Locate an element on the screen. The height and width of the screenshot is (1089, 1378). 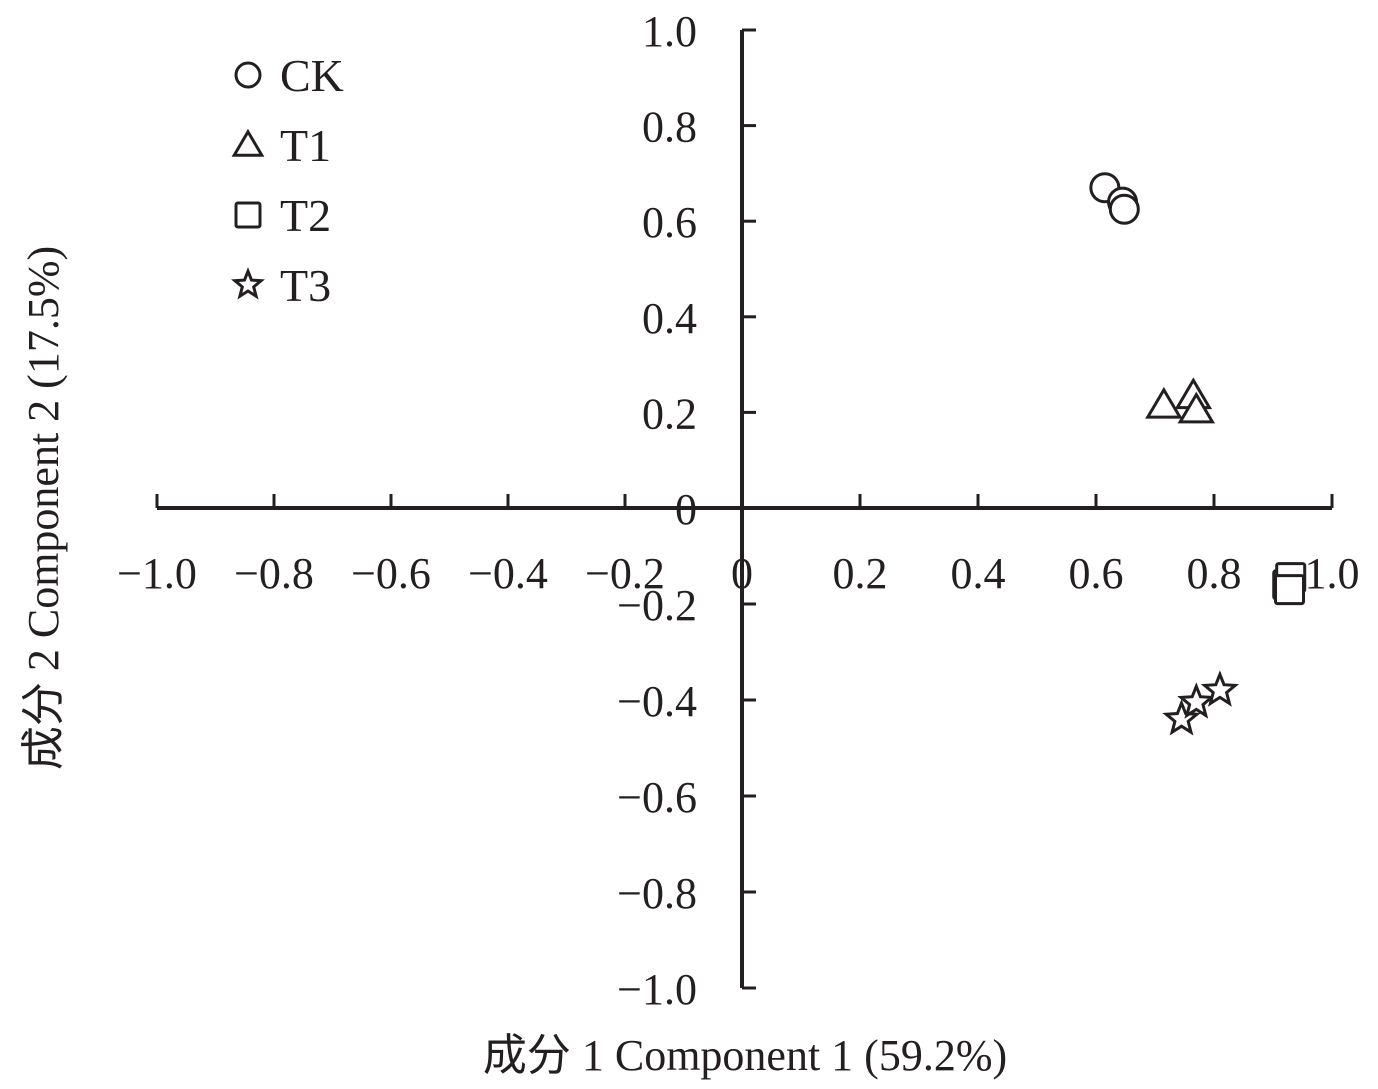
x-tick-label: 0 is located at coordinates (742, 573).